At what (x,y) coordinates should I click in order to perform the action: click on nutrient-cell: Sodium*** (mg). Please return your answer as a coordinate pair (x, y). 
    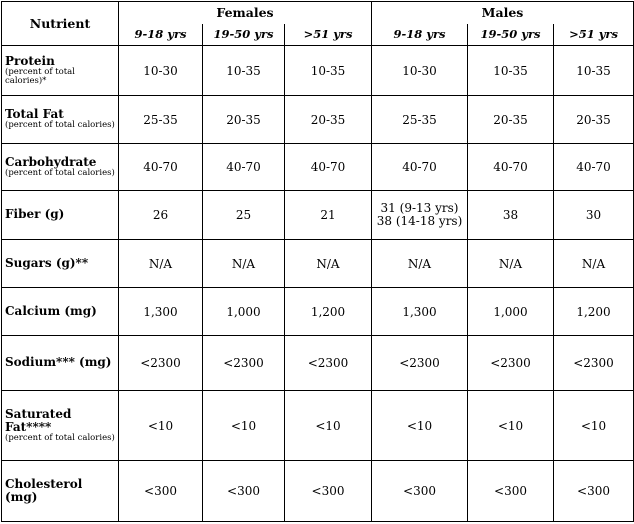
    Looking at the image, I should click on (60, 363).